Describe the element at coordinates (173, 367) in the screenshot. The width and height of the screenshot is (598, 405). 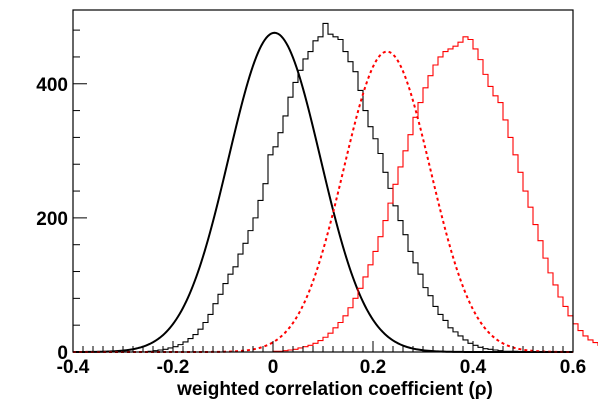
I see `x-tick-label: -0.2` at that location.